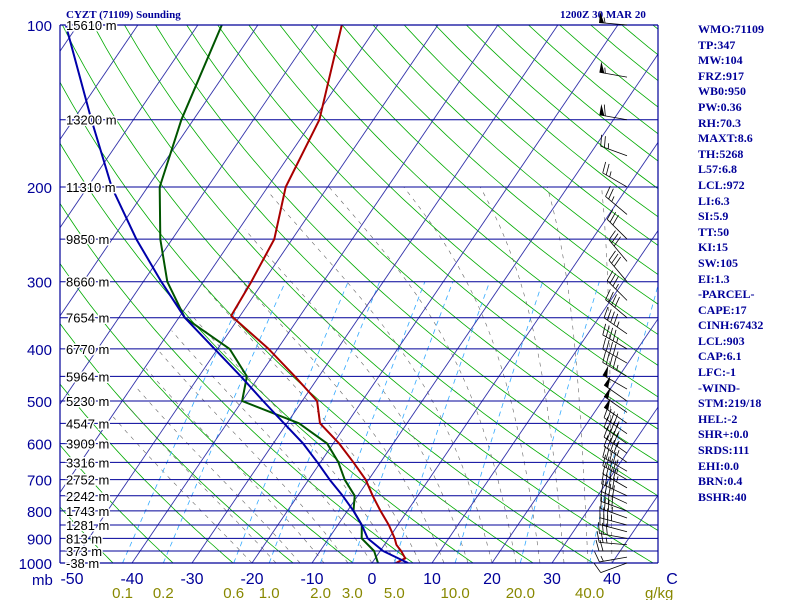 The height and width of the screenshot is (600, 800). I want to click on mixing-ratio-label: 2.0, so click(320, 592).